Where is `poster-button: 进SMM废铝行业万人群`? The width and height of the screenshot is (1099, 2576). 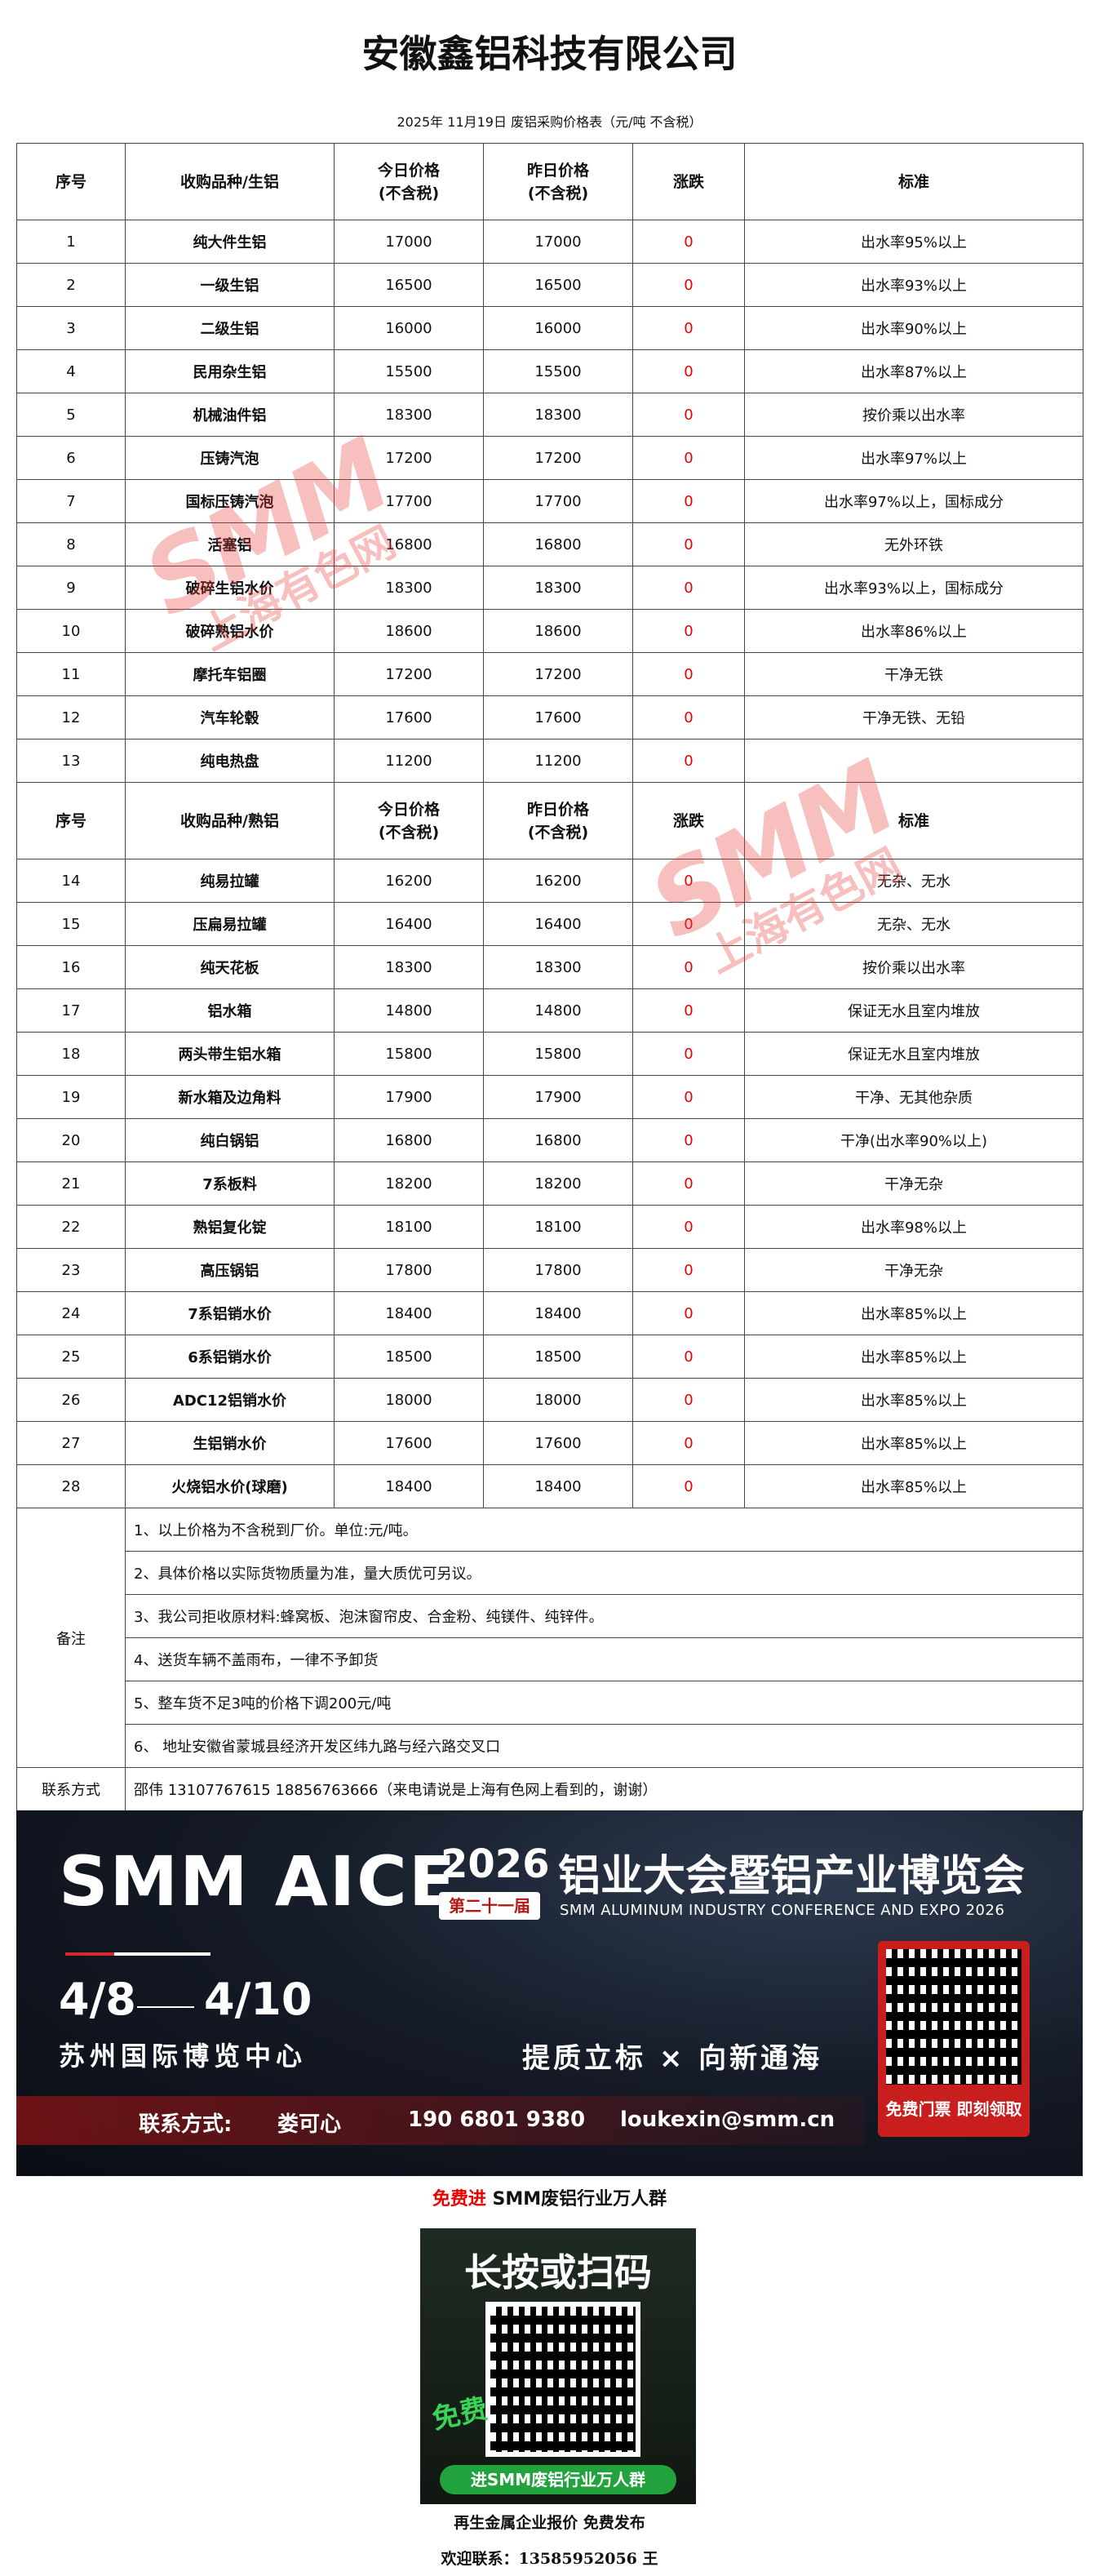 poster-button: 进SMM废铝行业万人群 is located at coordinates (558, 2479).